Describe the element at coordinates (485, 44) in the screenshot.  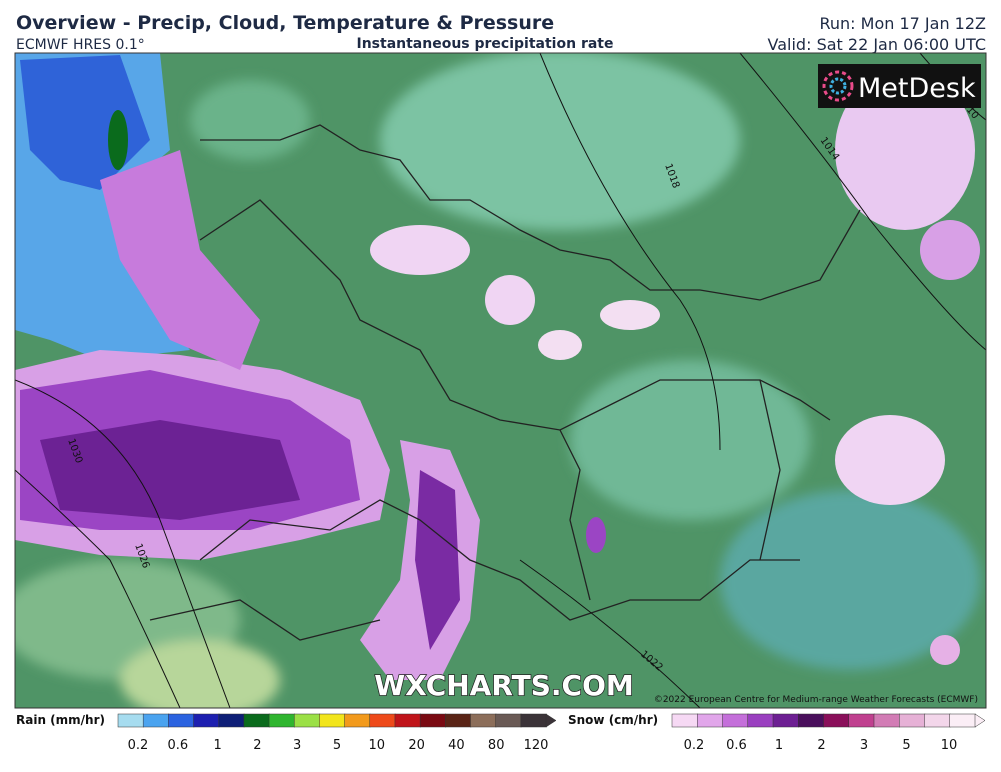
I see `field: Instantaneous precipitation rate` at that location.